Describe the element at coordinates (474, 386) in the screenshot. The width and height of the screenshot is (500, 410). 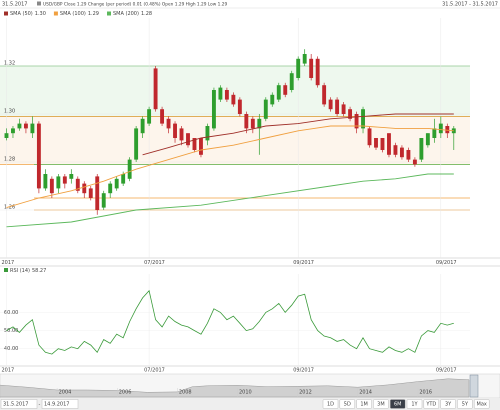
I see `navigator-window` at that location.